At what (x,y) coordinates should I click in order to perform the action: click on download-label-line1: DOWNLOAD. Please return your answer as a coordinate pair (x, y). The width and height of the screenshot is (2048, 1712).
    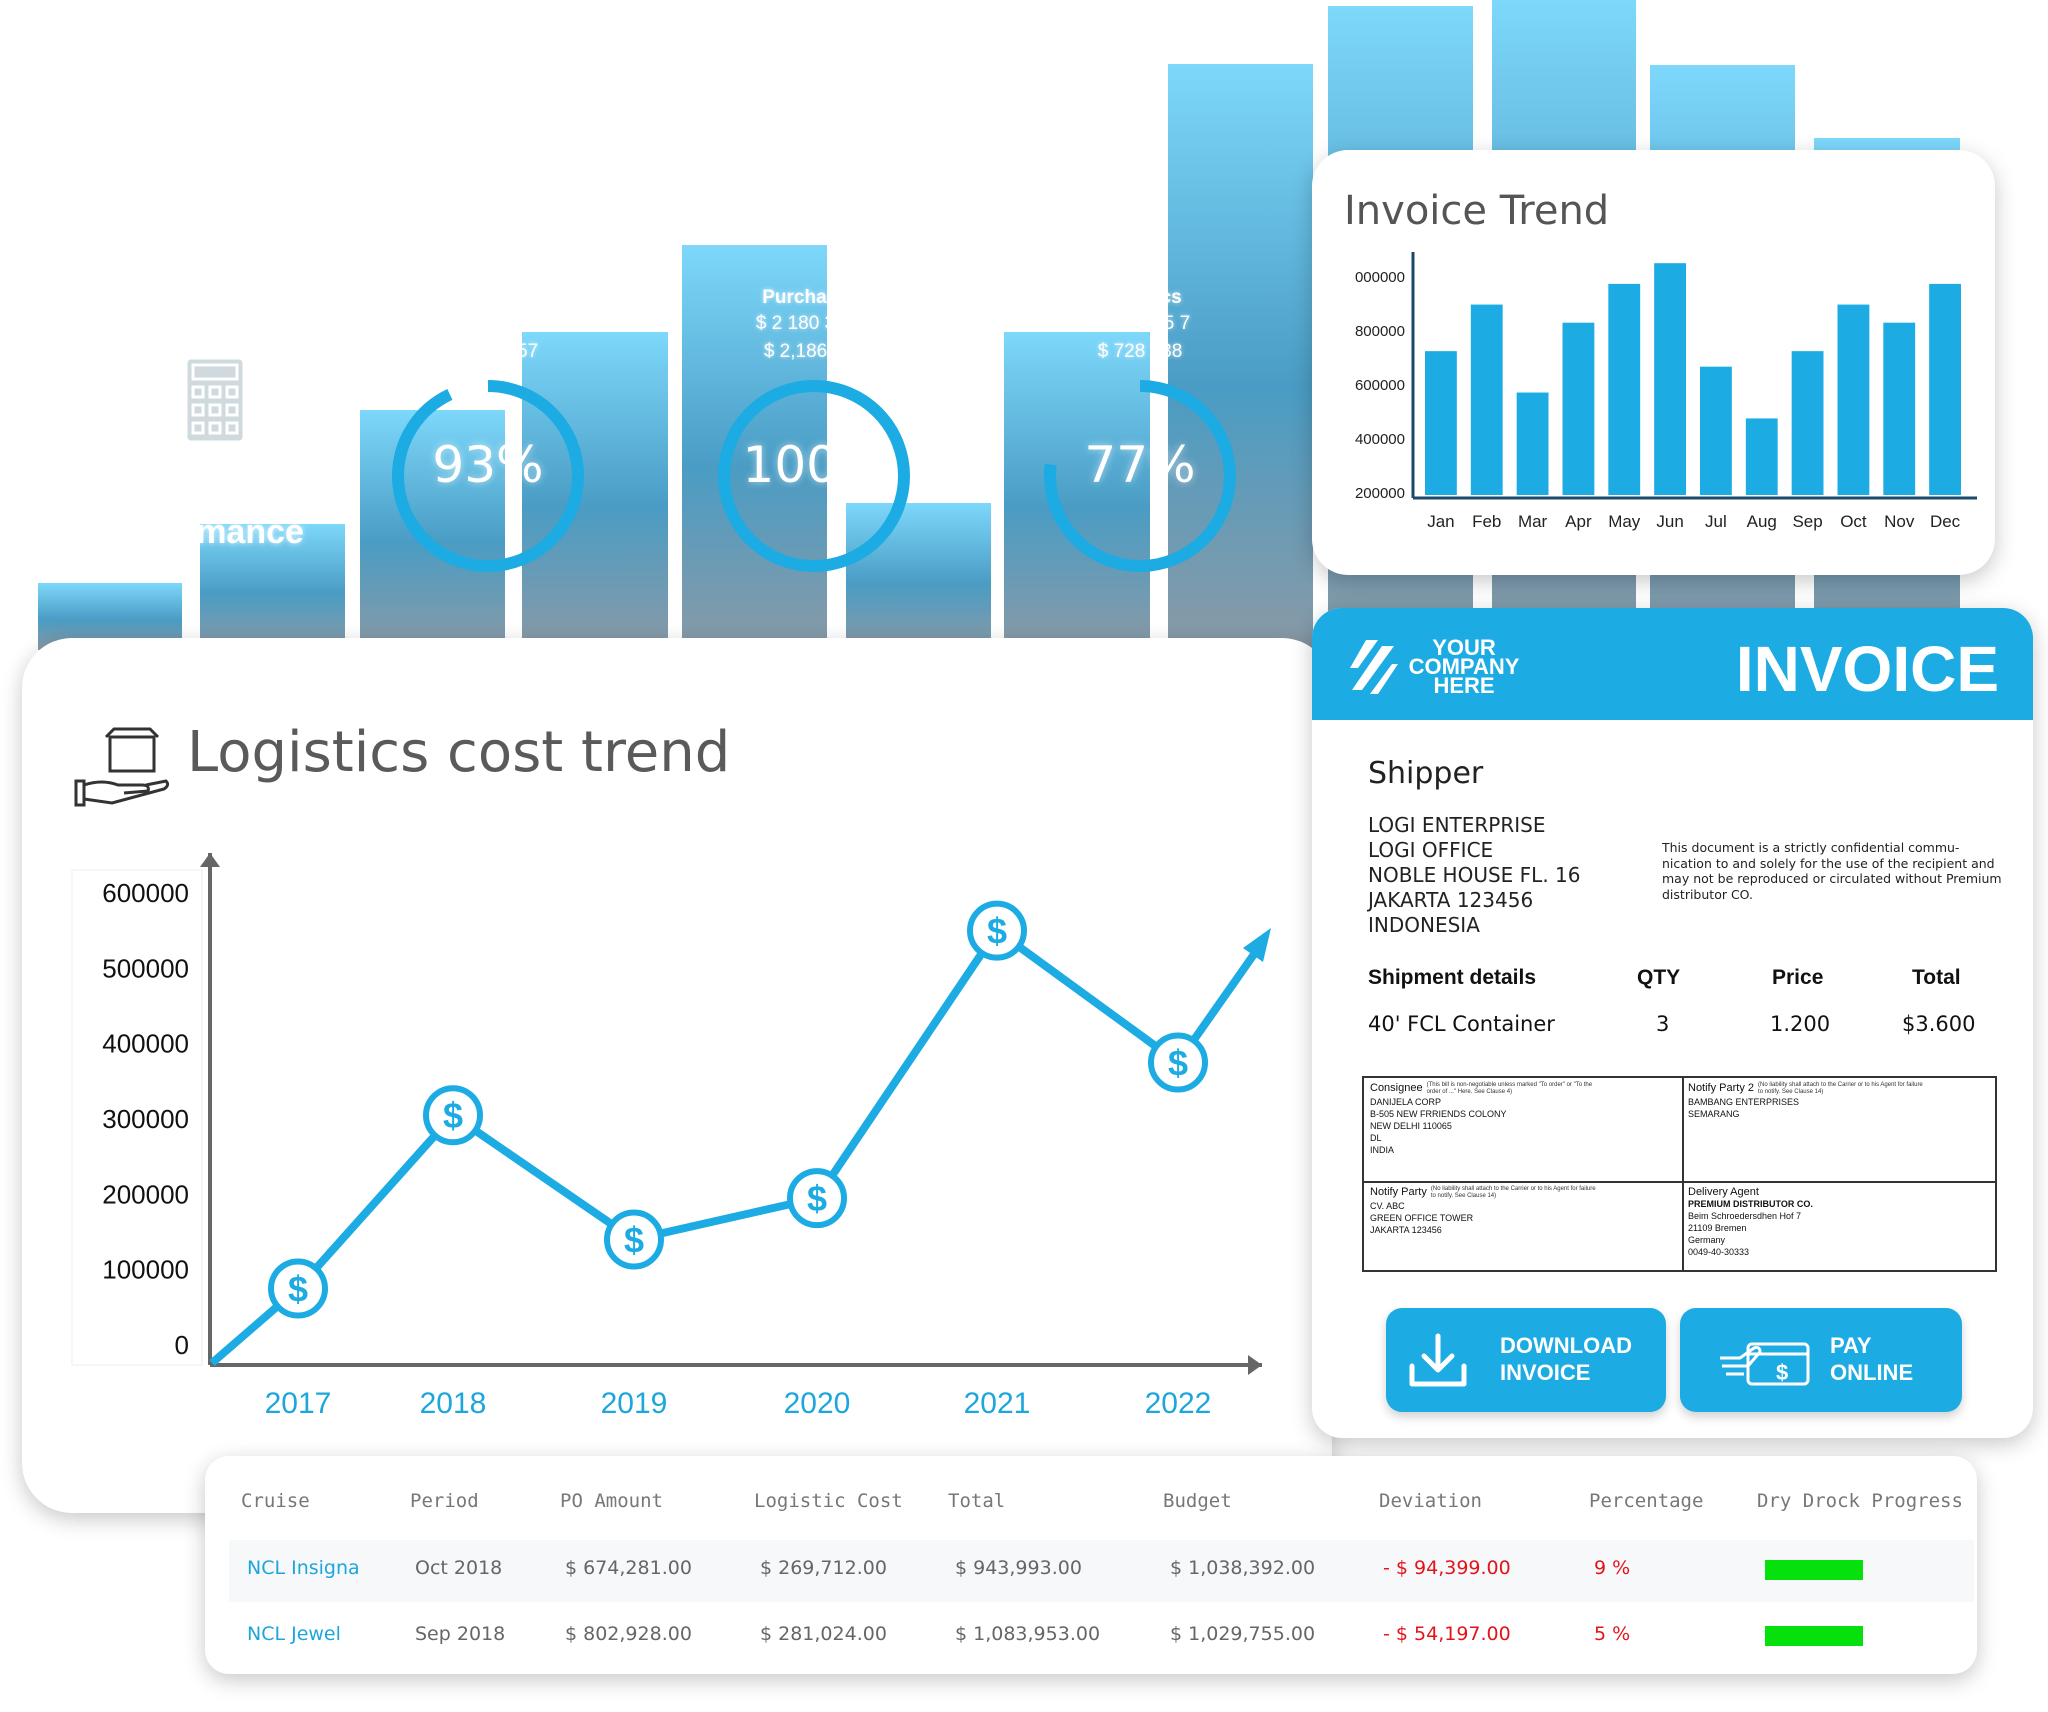
    Looking at the image, I should click on (1566, 1345).